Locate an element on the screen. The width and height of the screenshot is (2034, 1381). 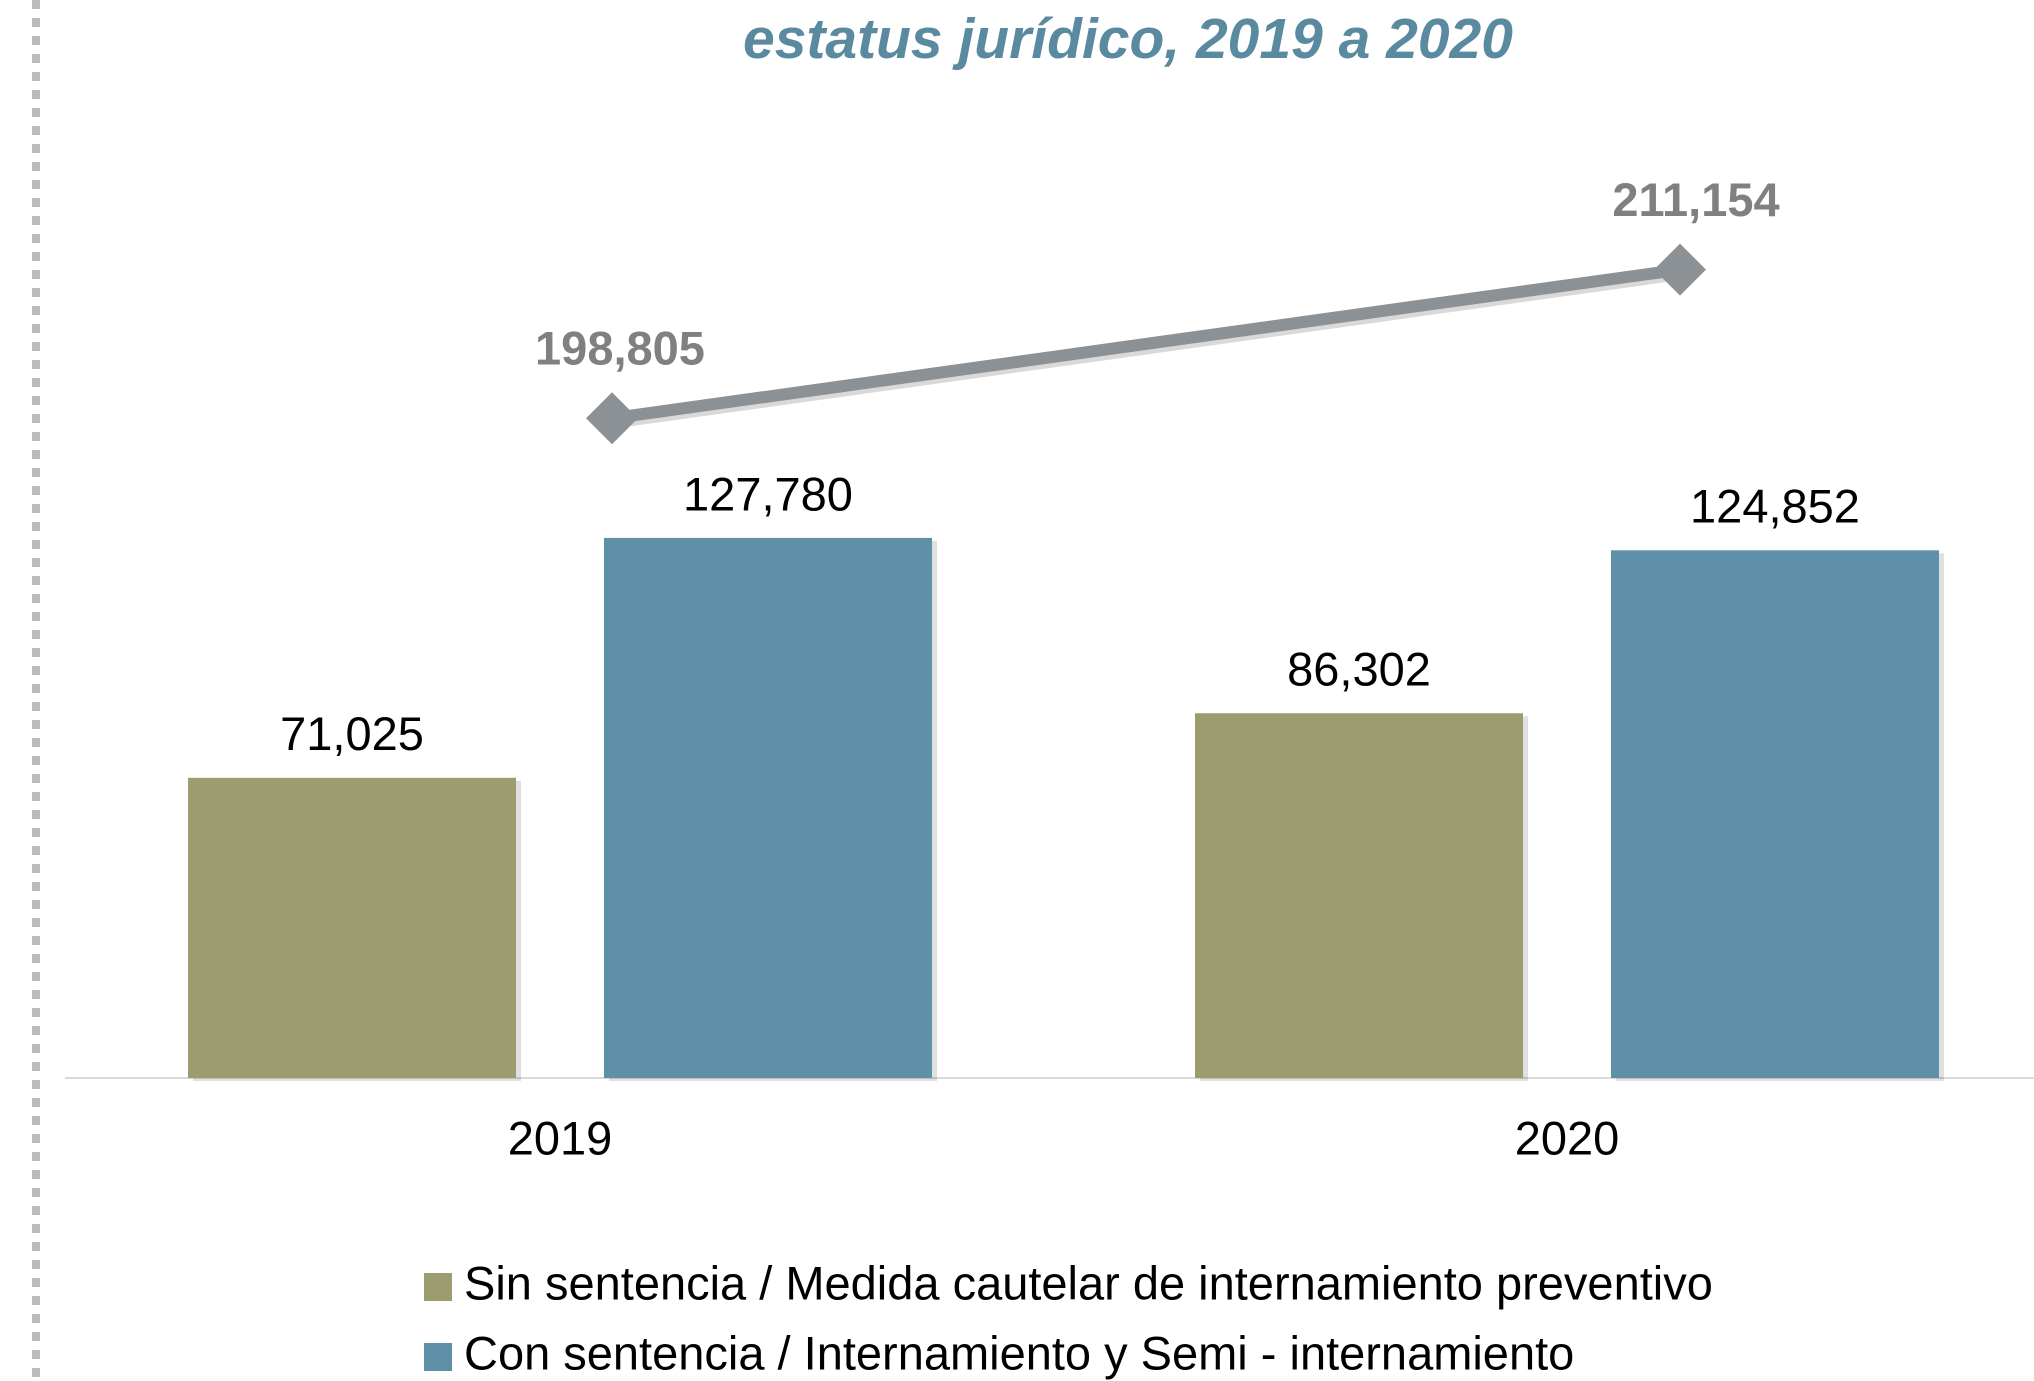
x-tick-label: 2019 is located at coordinates (560, 1137).